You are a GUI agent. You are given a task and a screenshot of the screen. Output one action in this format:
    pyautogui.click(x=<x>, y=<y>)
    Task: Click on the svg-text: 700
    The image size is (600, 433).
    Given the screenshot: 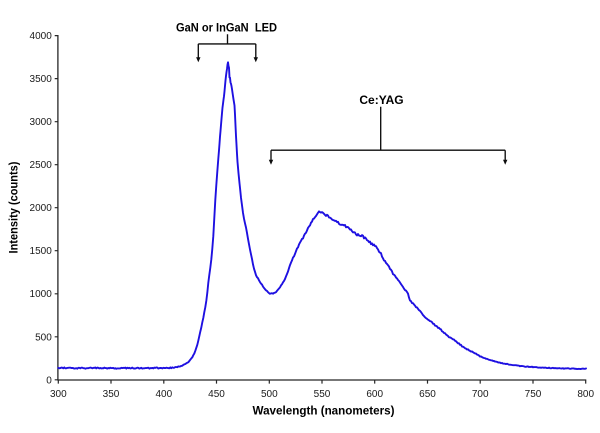 What is the action you would take?
    pyautogui.click(x=480, y=394)
    